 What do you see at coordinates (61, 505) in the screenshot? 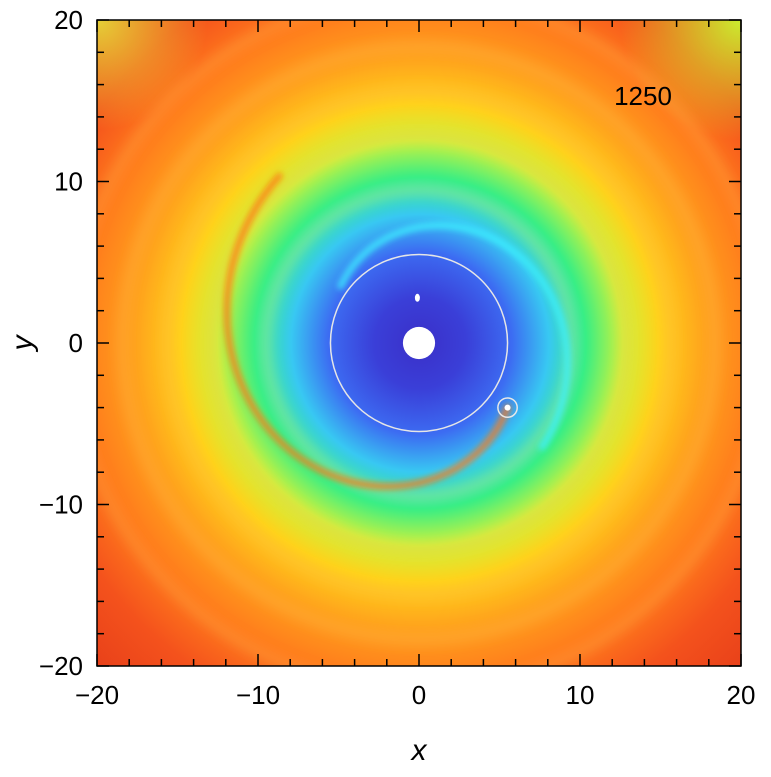
I see `y-tick-label: −10` at bounding box center [61, 505].